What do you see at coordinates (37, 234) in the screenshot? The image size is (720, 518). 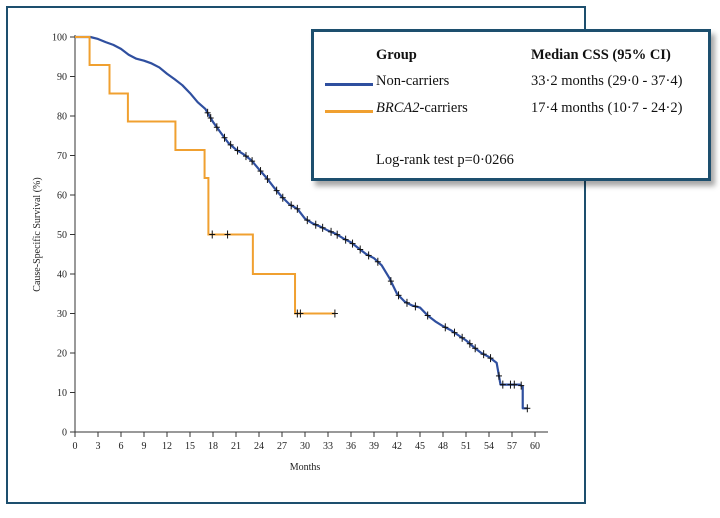 I see `y-axis-title: Cause-Specific Survival (%)` at bounding box center [37, 234].